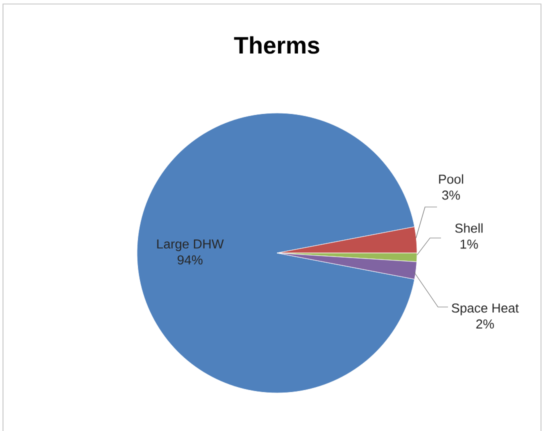 The height and width of the screenshot is (431, 545). What do you see at coordinates (451, 179) in the screenshot?
I see `slice-label: Pool` at bounding box center [451, 179].